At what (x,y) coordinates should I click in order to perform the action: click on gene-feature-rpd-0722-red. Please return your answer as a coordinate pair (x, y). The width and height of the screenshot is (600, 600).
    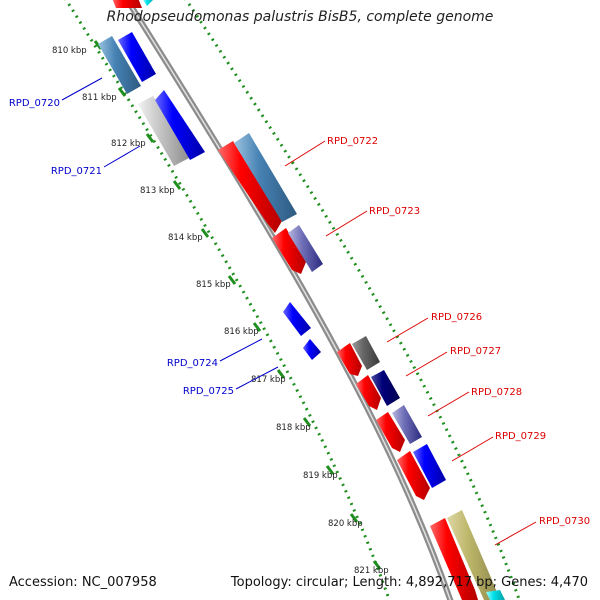
    Looking at the image, I should click on (250, 187).